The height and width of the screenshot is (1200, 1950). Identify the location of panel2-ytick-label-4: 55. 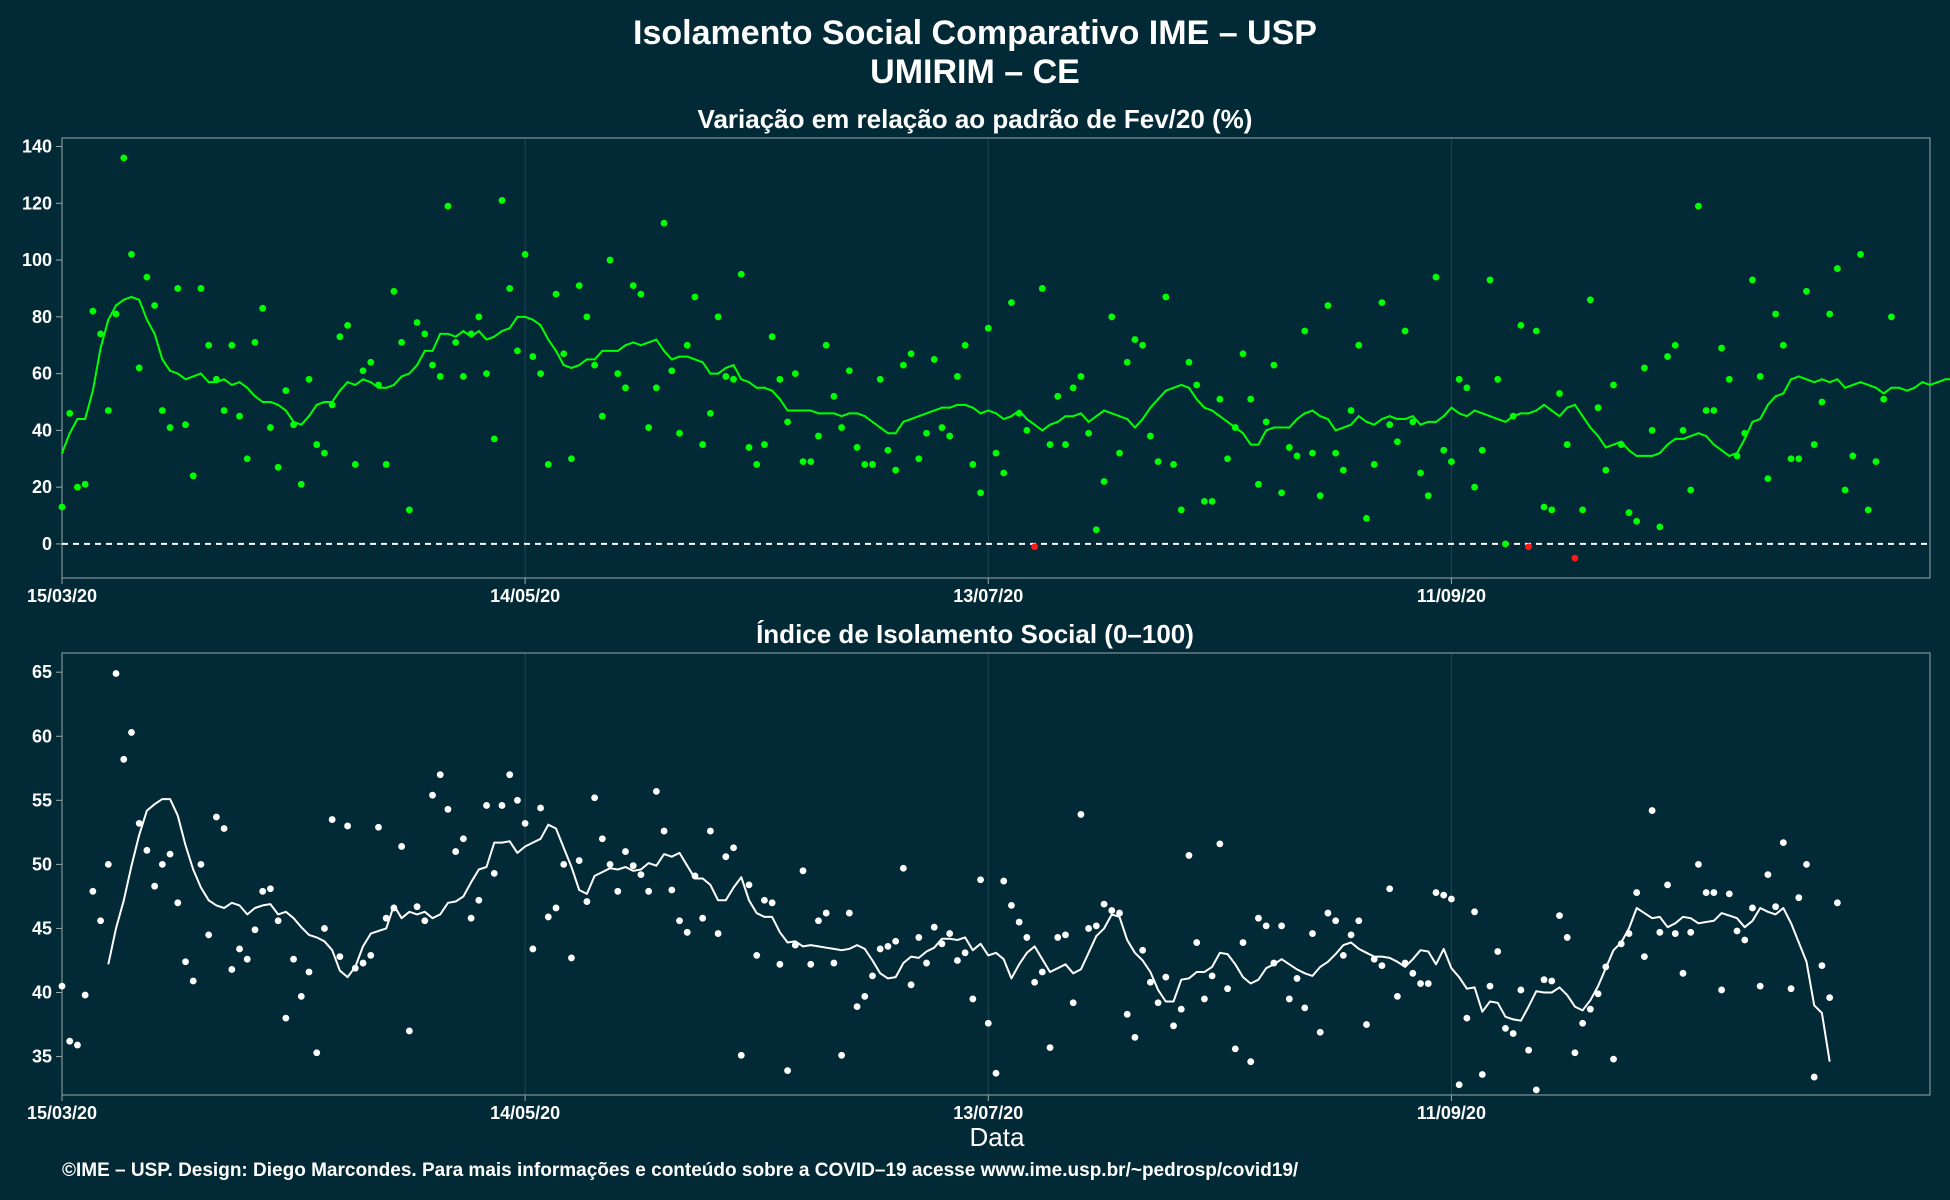
(42, 800).